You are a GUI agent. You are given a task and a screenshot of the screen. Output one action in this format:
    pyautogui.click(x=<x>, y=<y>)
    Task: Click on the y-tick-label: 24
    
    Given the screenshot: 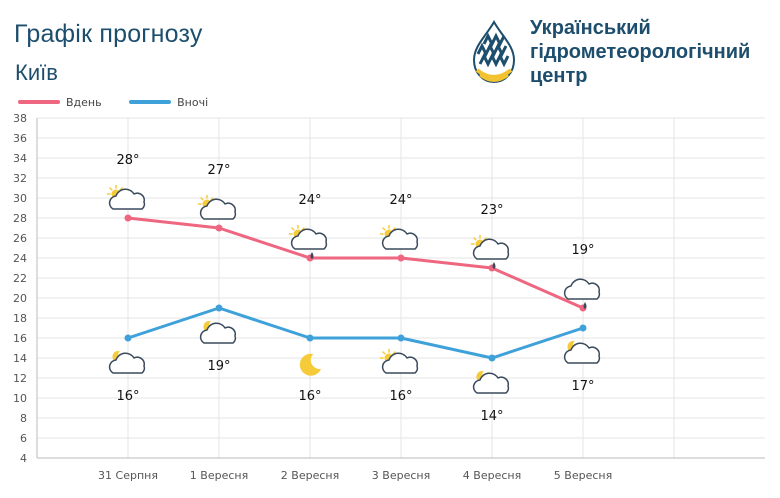 What is the action you would take?
    pyautogui.click(x=20, y=258)
    